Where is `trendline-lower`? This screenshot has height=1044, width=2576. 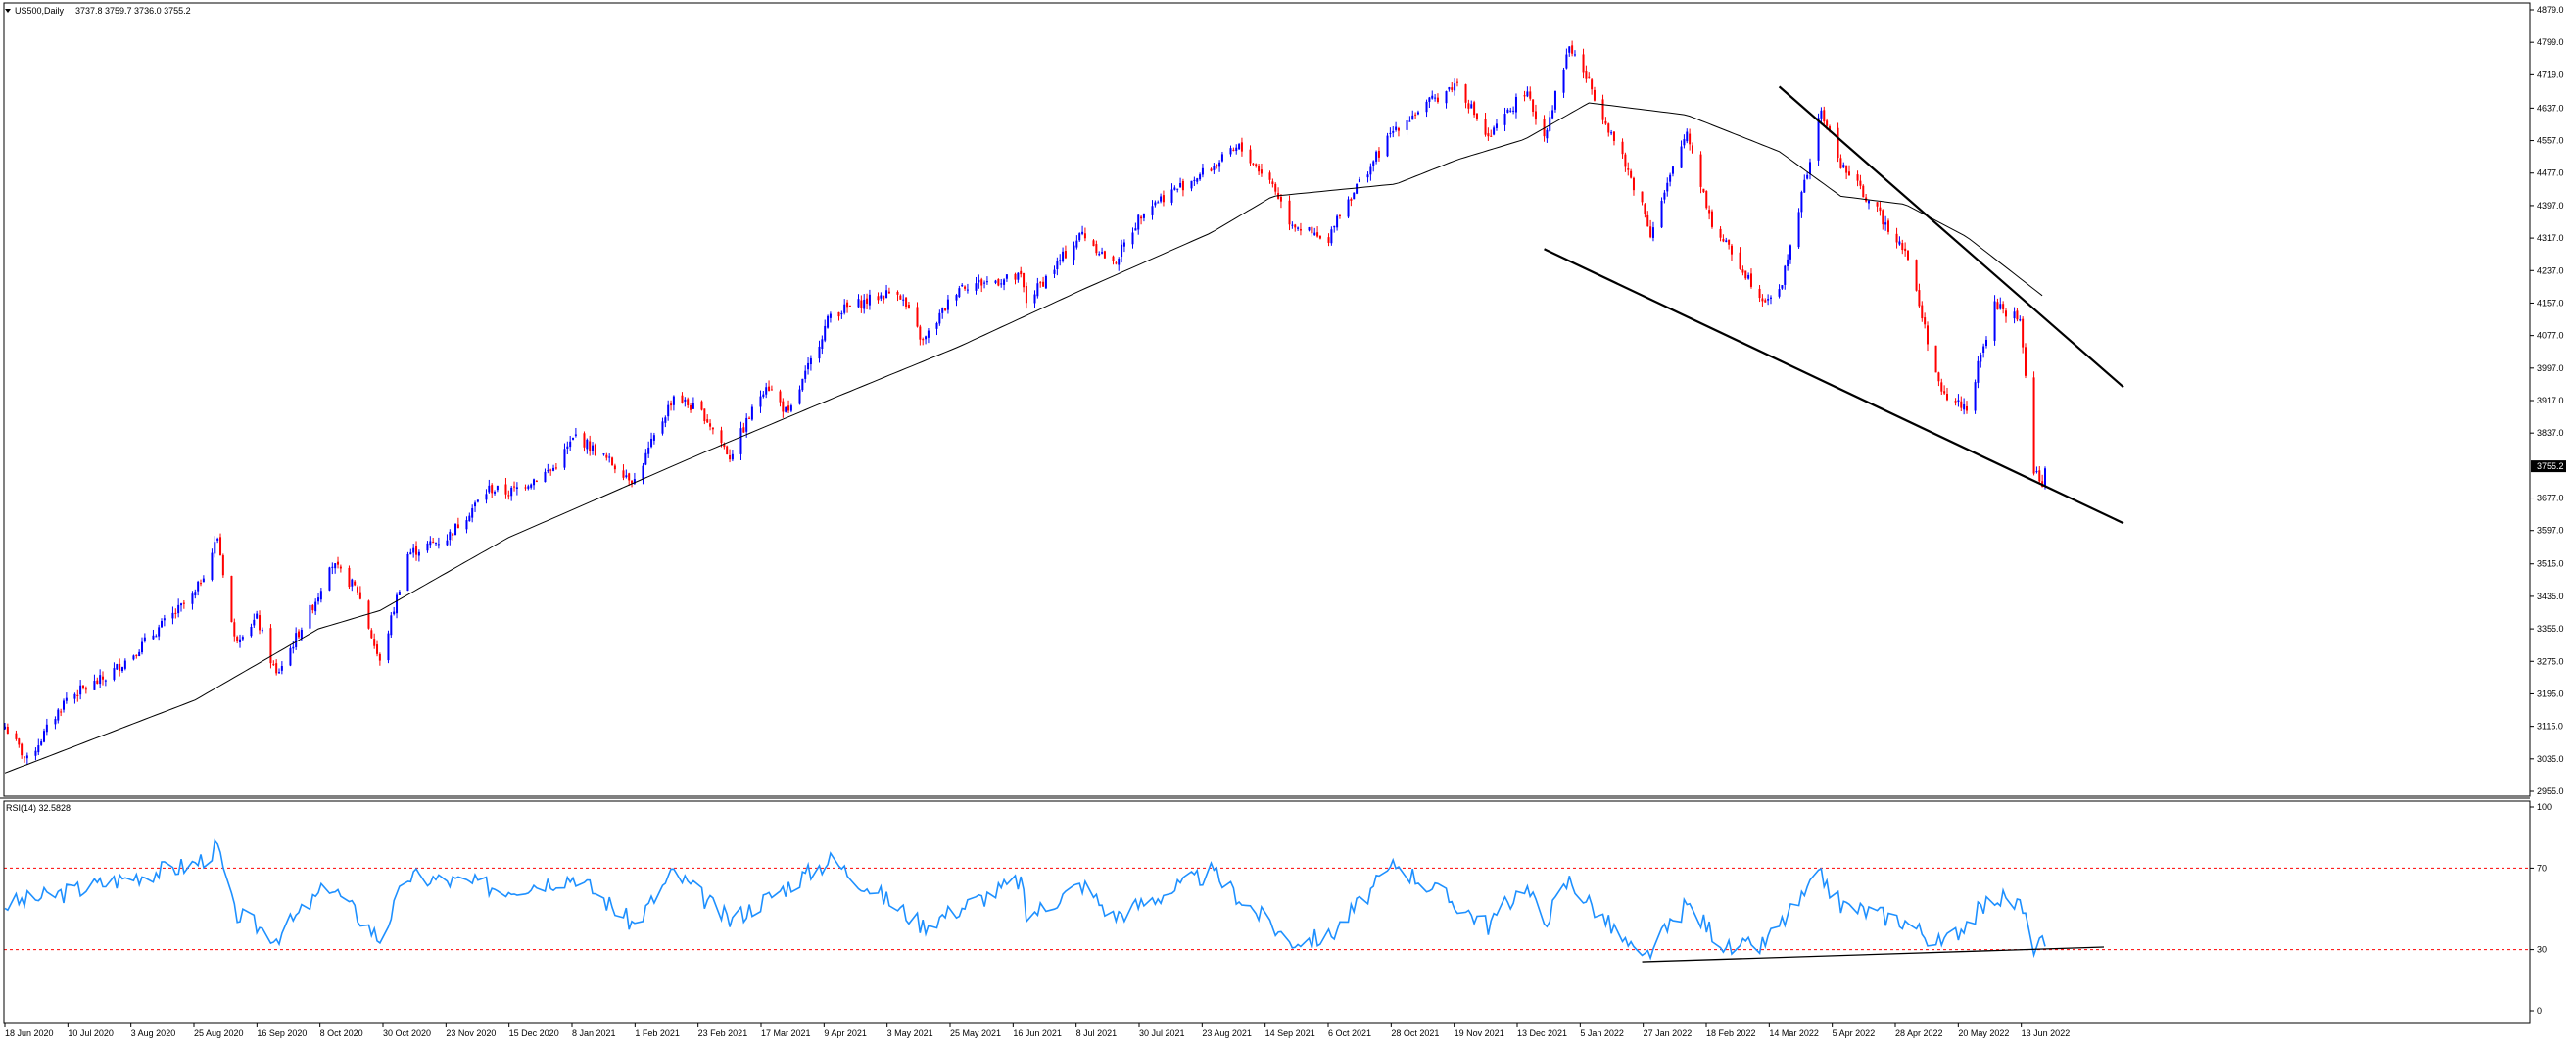
trendline-lower is located at coordinates (1834, 386).